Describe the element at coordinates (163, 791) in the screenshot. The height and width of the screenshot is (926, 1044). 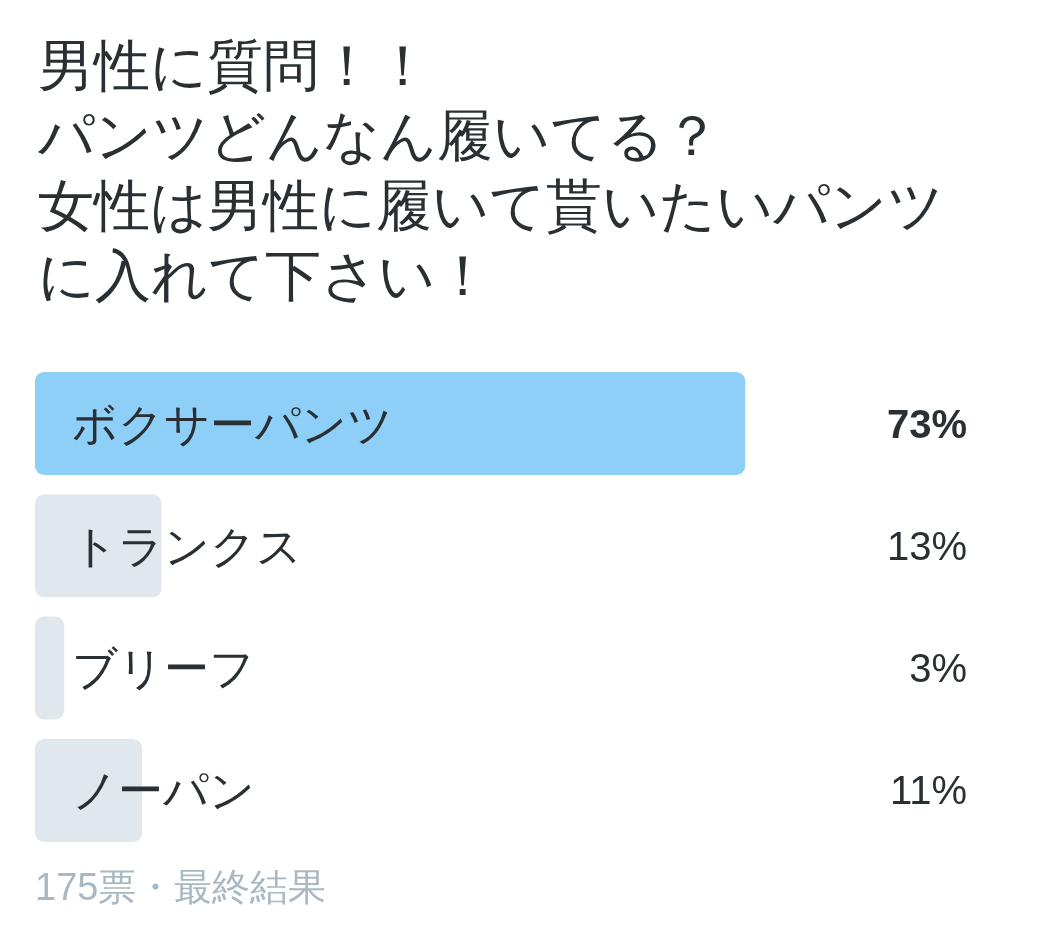
I see `category: ノーパン` at that location.